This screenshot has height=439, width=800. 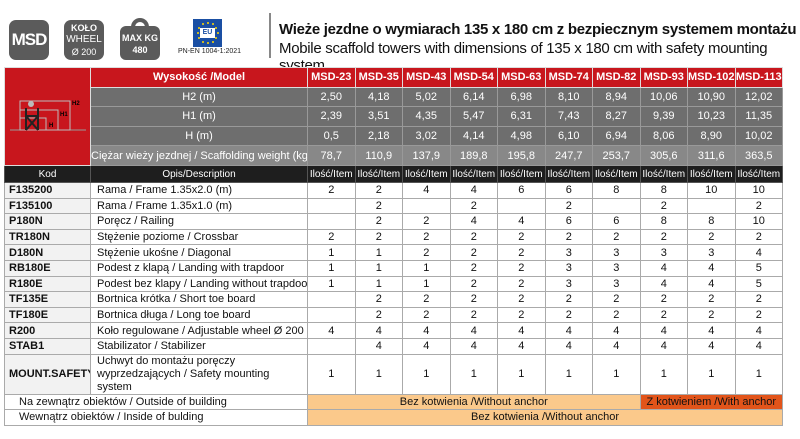 What do you see at coordinates (616, 155) in the screenshot?
I see `spec-value: 253,7` at bounding box center [616, 155].